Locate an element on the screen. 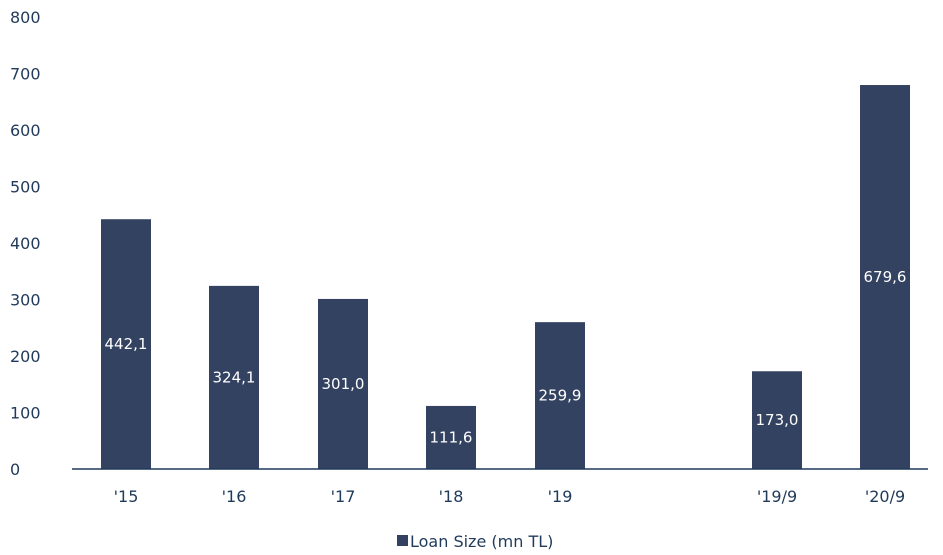  bar-data-label: 173,0 is located at coordinates (777, 420).